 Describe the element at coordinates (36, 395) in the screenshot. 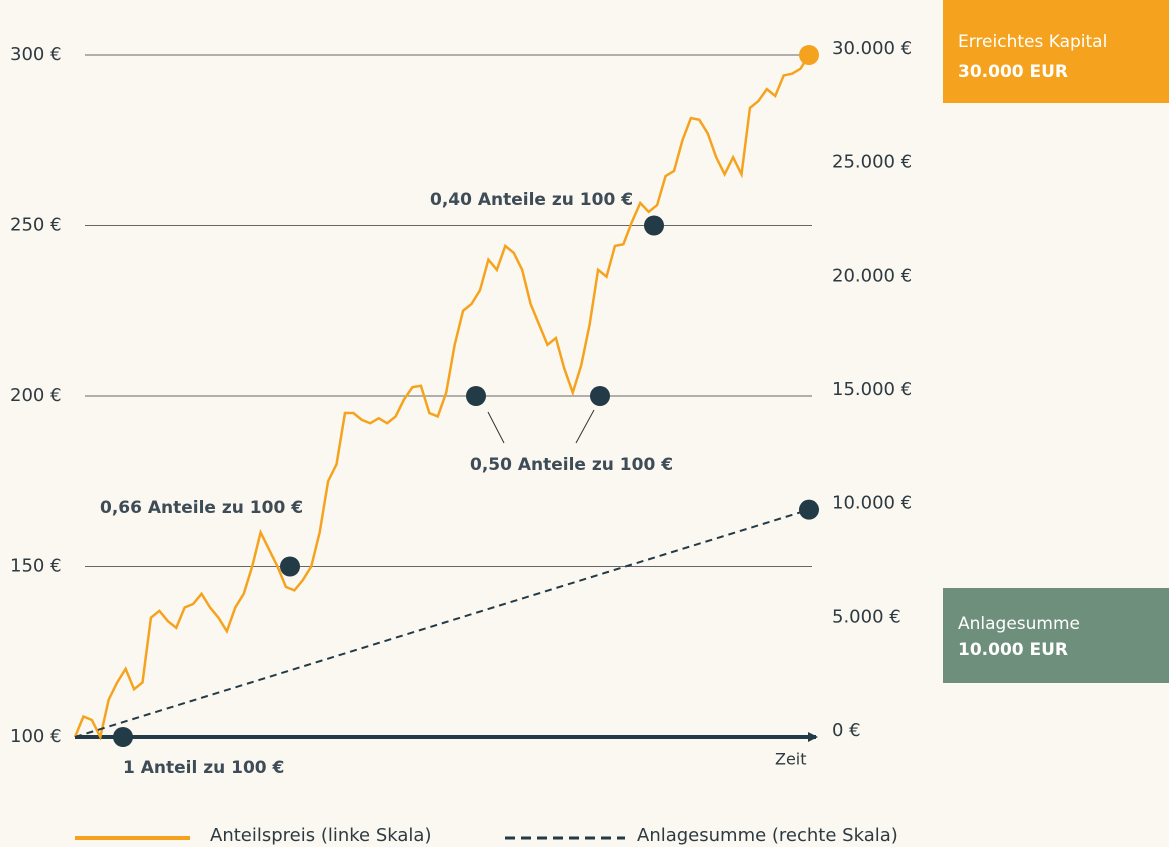

I see `y-tick-label: 200 €` at that location.